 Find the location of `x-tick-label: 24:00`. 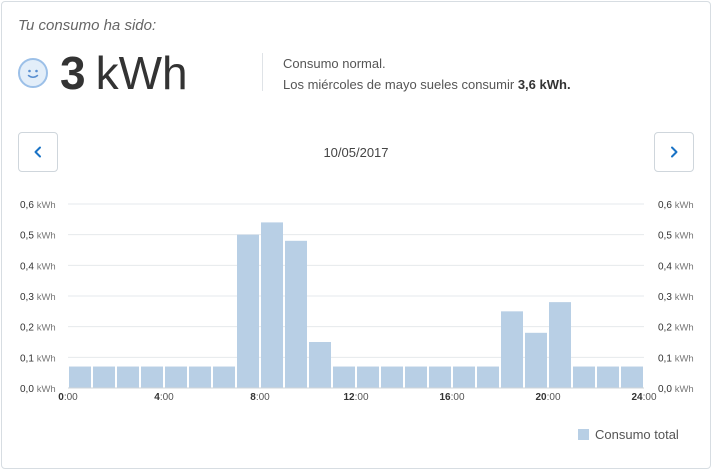

x-tick-label: 24:00 is located at coordinates (643, 397).